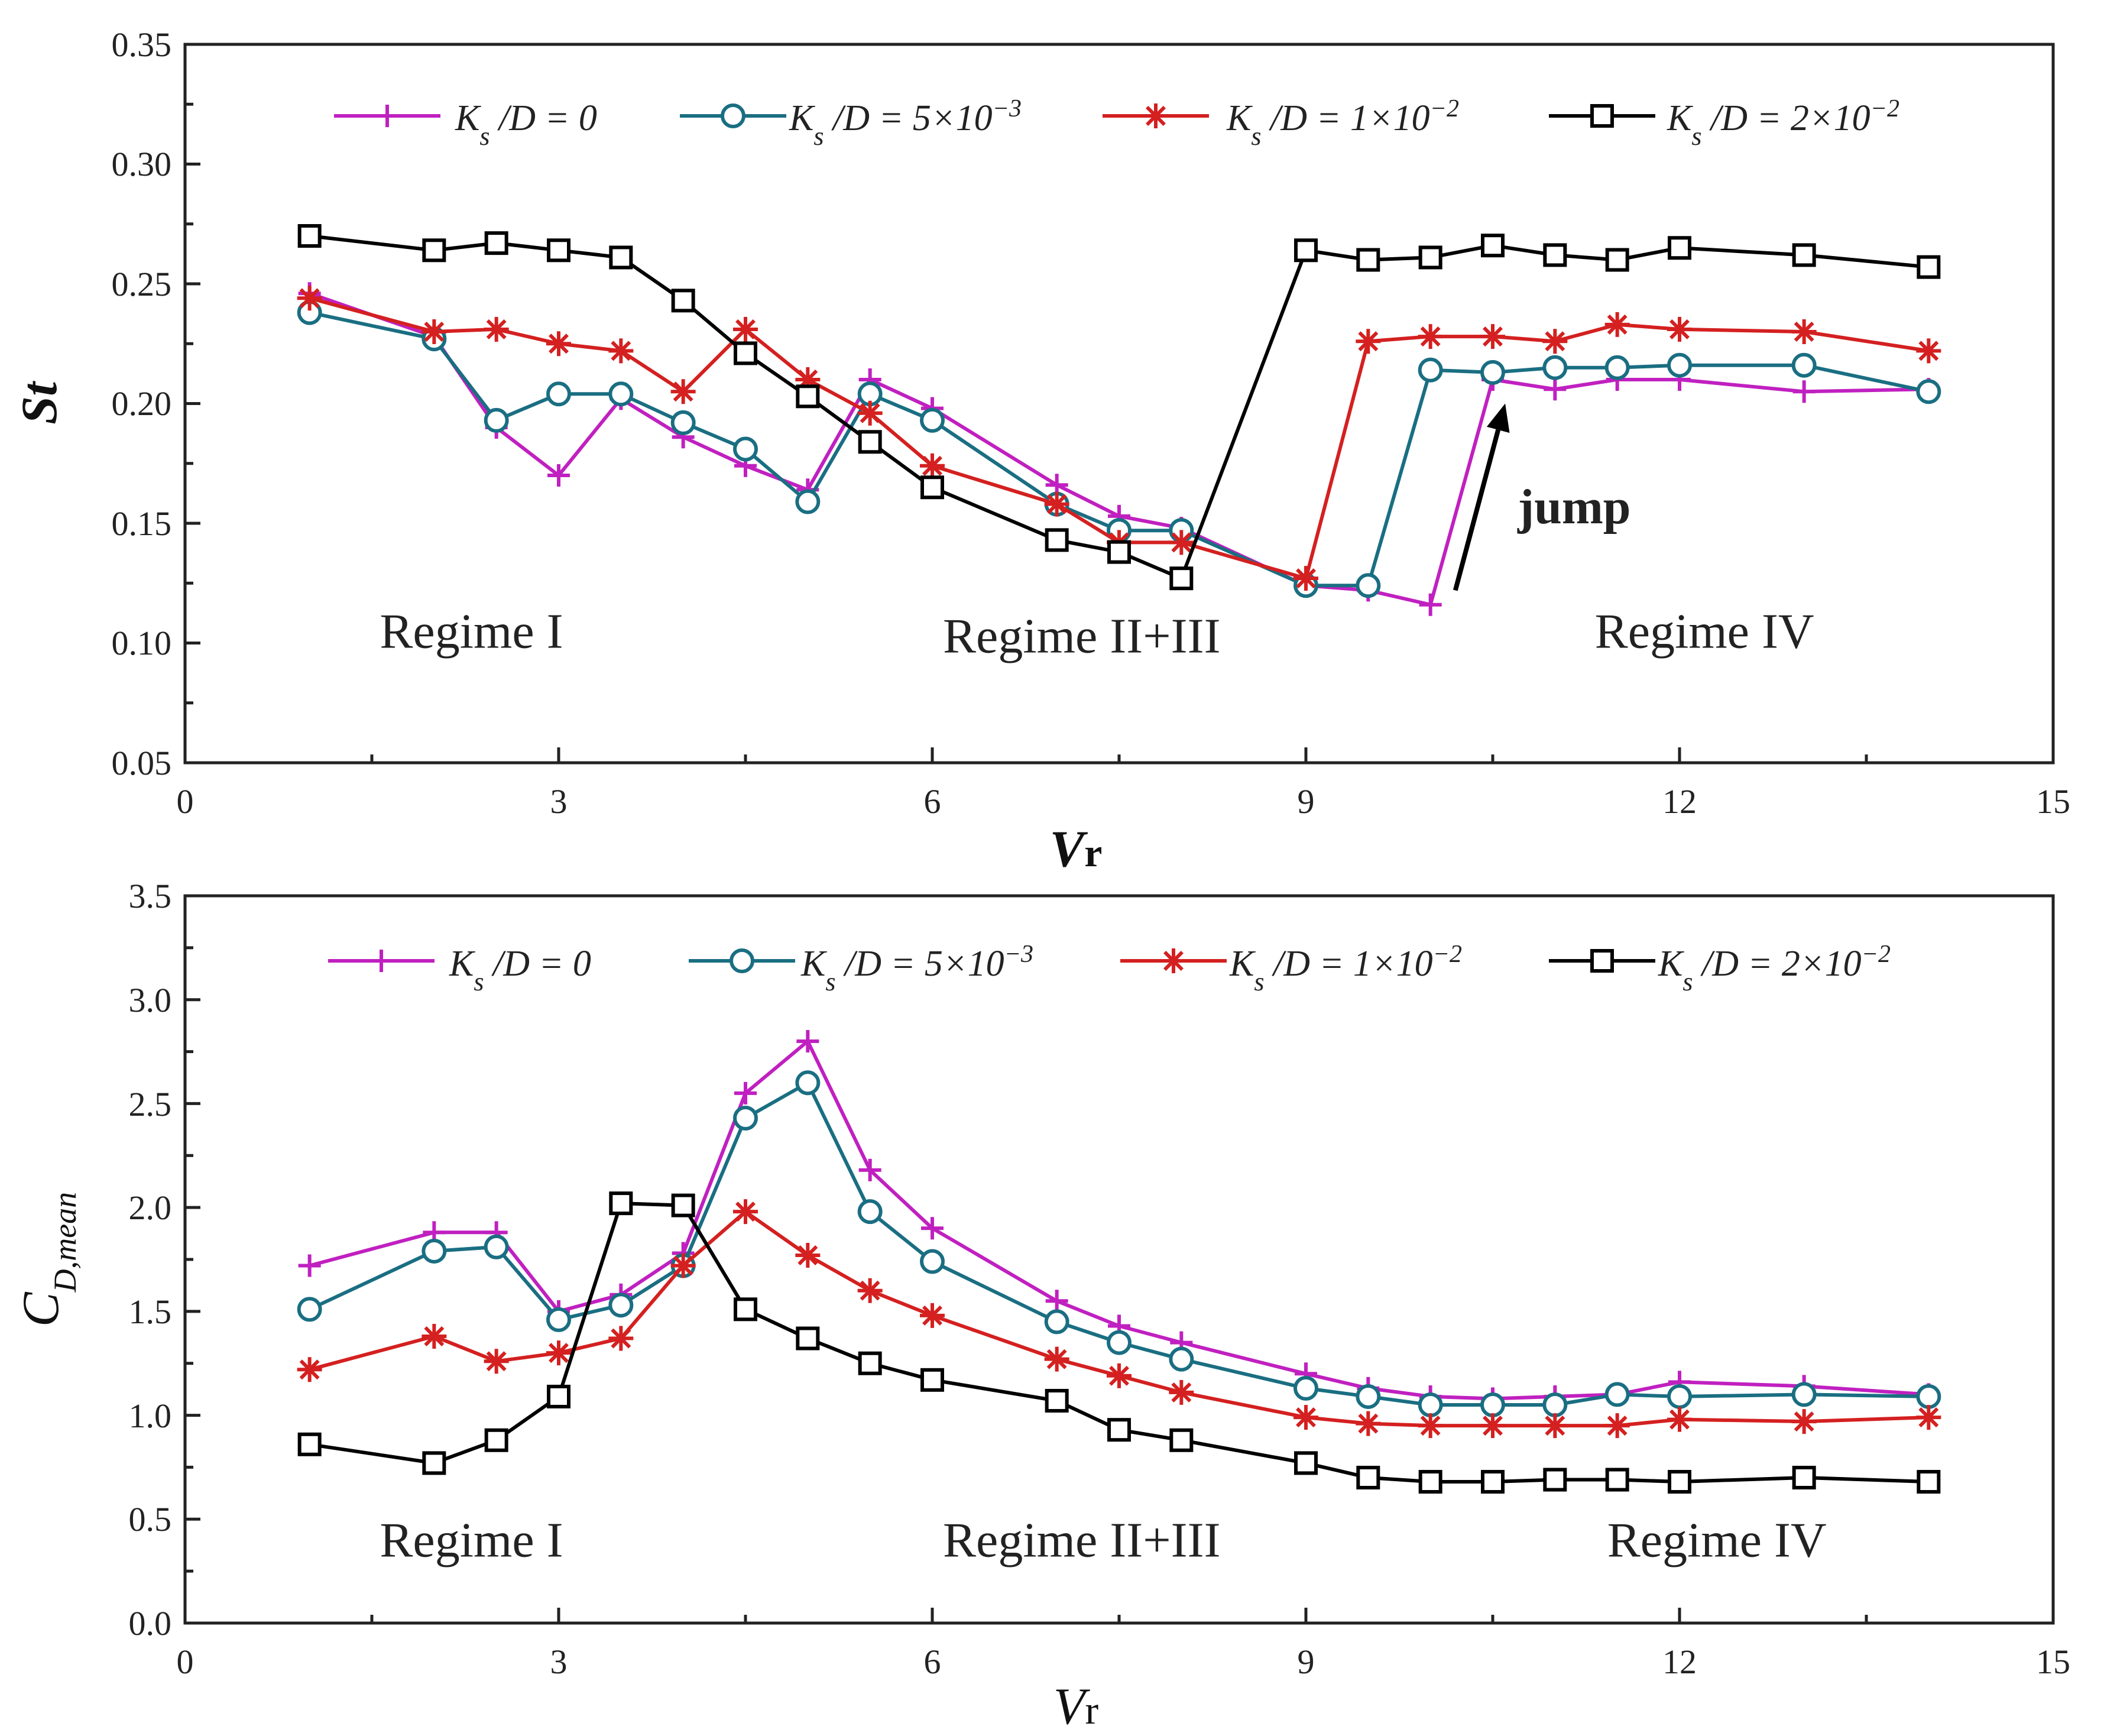 Image resolution: width=2104 pixels, height=1736 pixels. Describe the element at coordinates (932, 1662) in the screenshot. I see `cd-xtick-label: 6` at that location.